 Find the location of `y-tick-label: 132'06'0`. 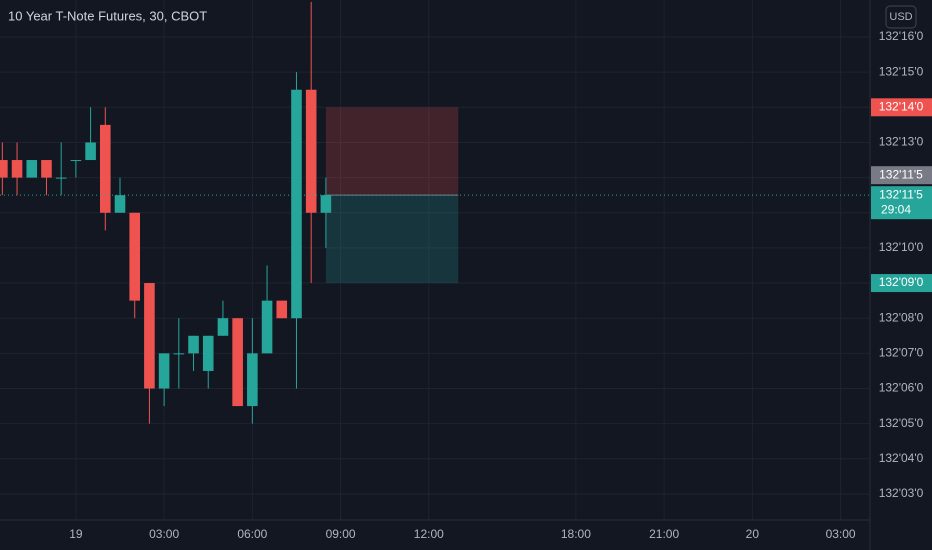

y-tick-label: 132'06'0 is located at coordinates (901, 388).